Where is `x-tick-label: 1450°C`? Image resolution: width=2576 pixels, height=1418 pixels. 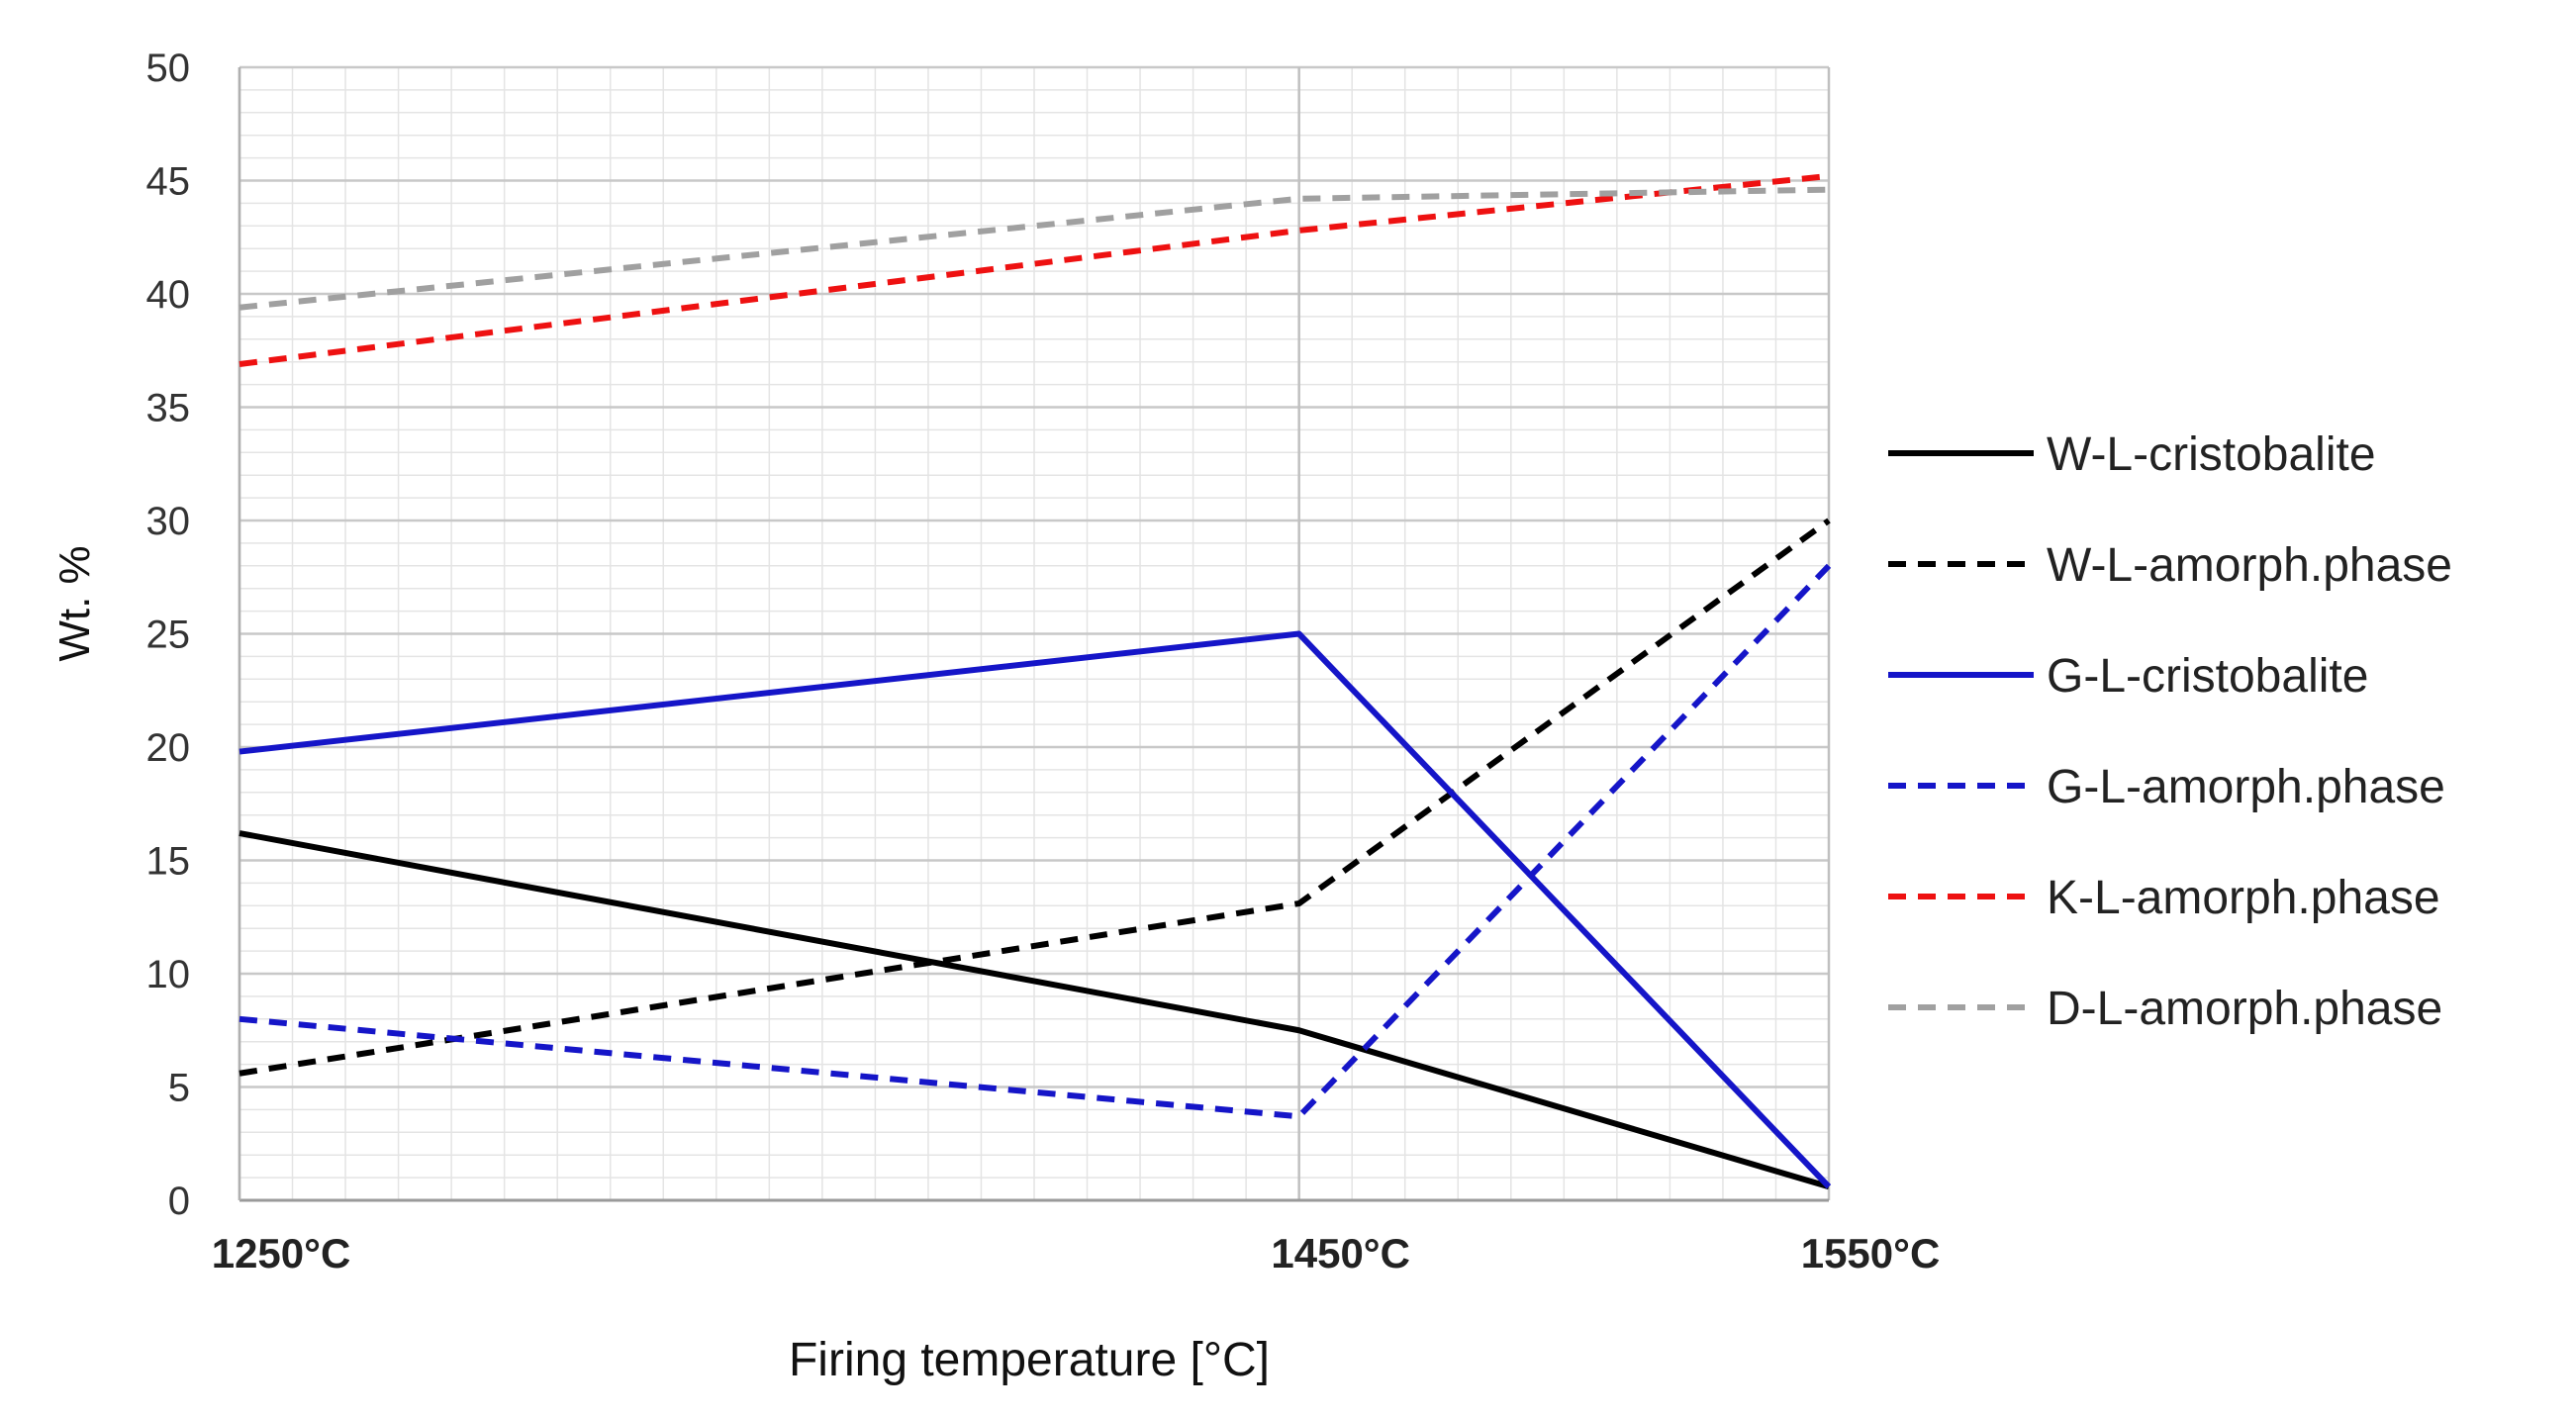 x-tick-label: 1450°C is located at coordinates (1340, 1253).